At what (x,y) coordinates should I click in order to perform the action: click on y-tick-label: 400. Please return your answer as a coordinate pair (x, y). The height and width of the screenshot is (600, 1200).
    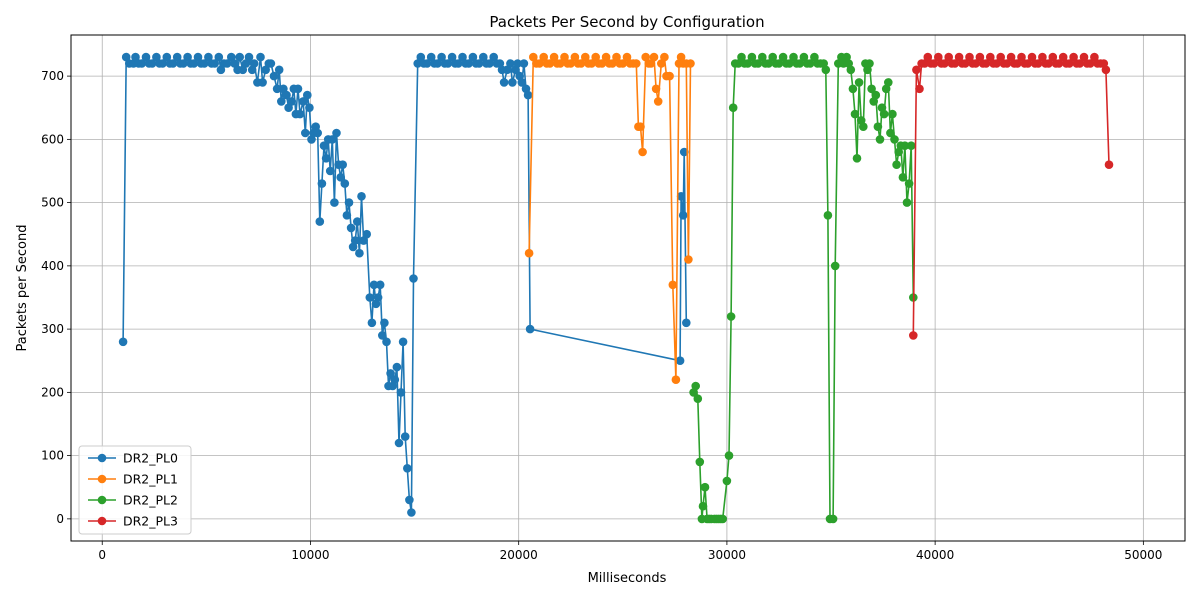
    Looking at the image, I should click on (52, 266).